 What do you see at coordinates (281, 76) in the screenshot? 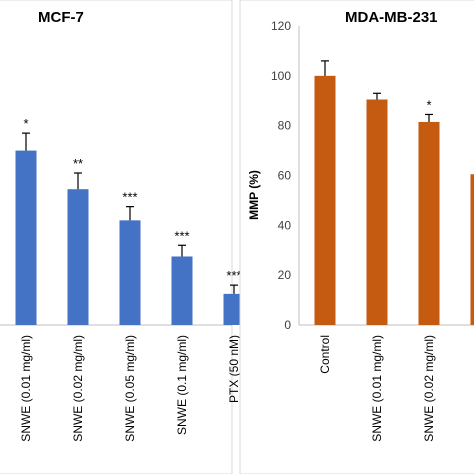
I see `y-tick-label: 100` at bounding box center [281, 76].